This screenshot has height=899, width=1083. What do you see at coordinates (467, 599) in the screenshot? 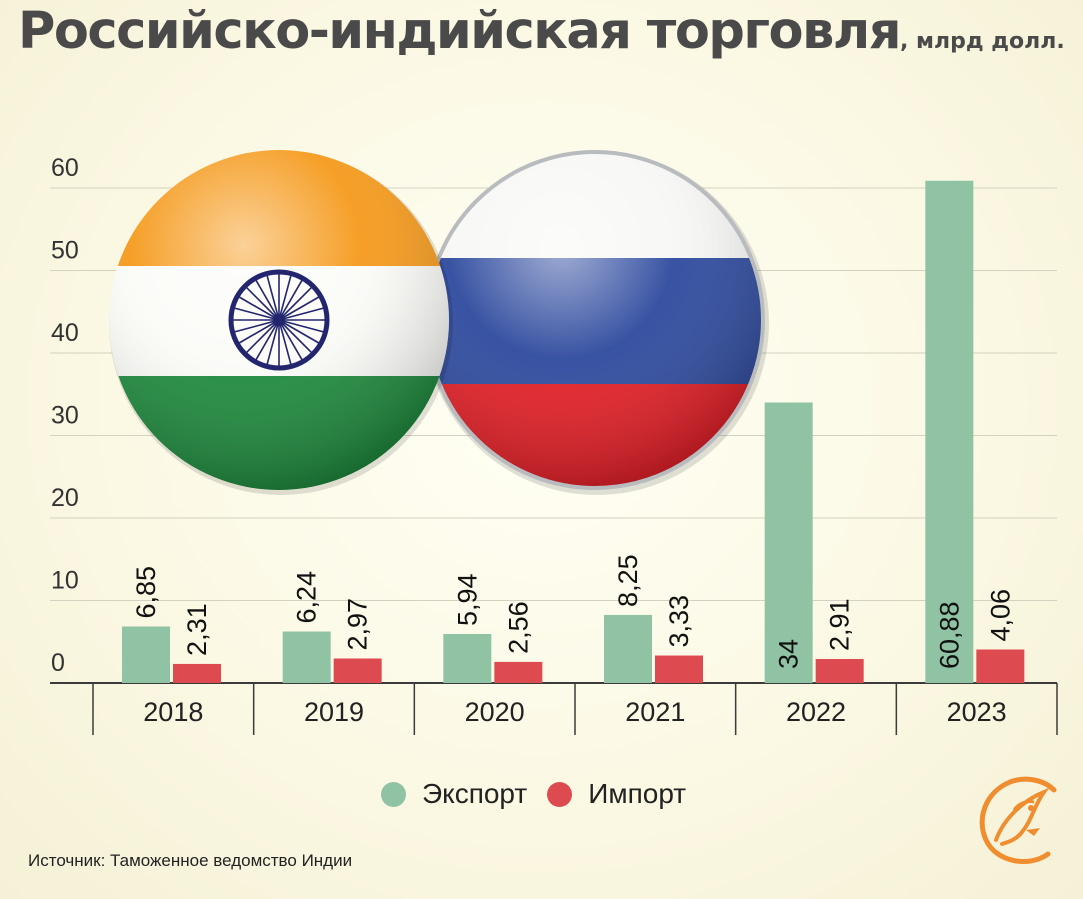
I see `data-label-export-2020: 5,94` at bounding box center [467, 599].